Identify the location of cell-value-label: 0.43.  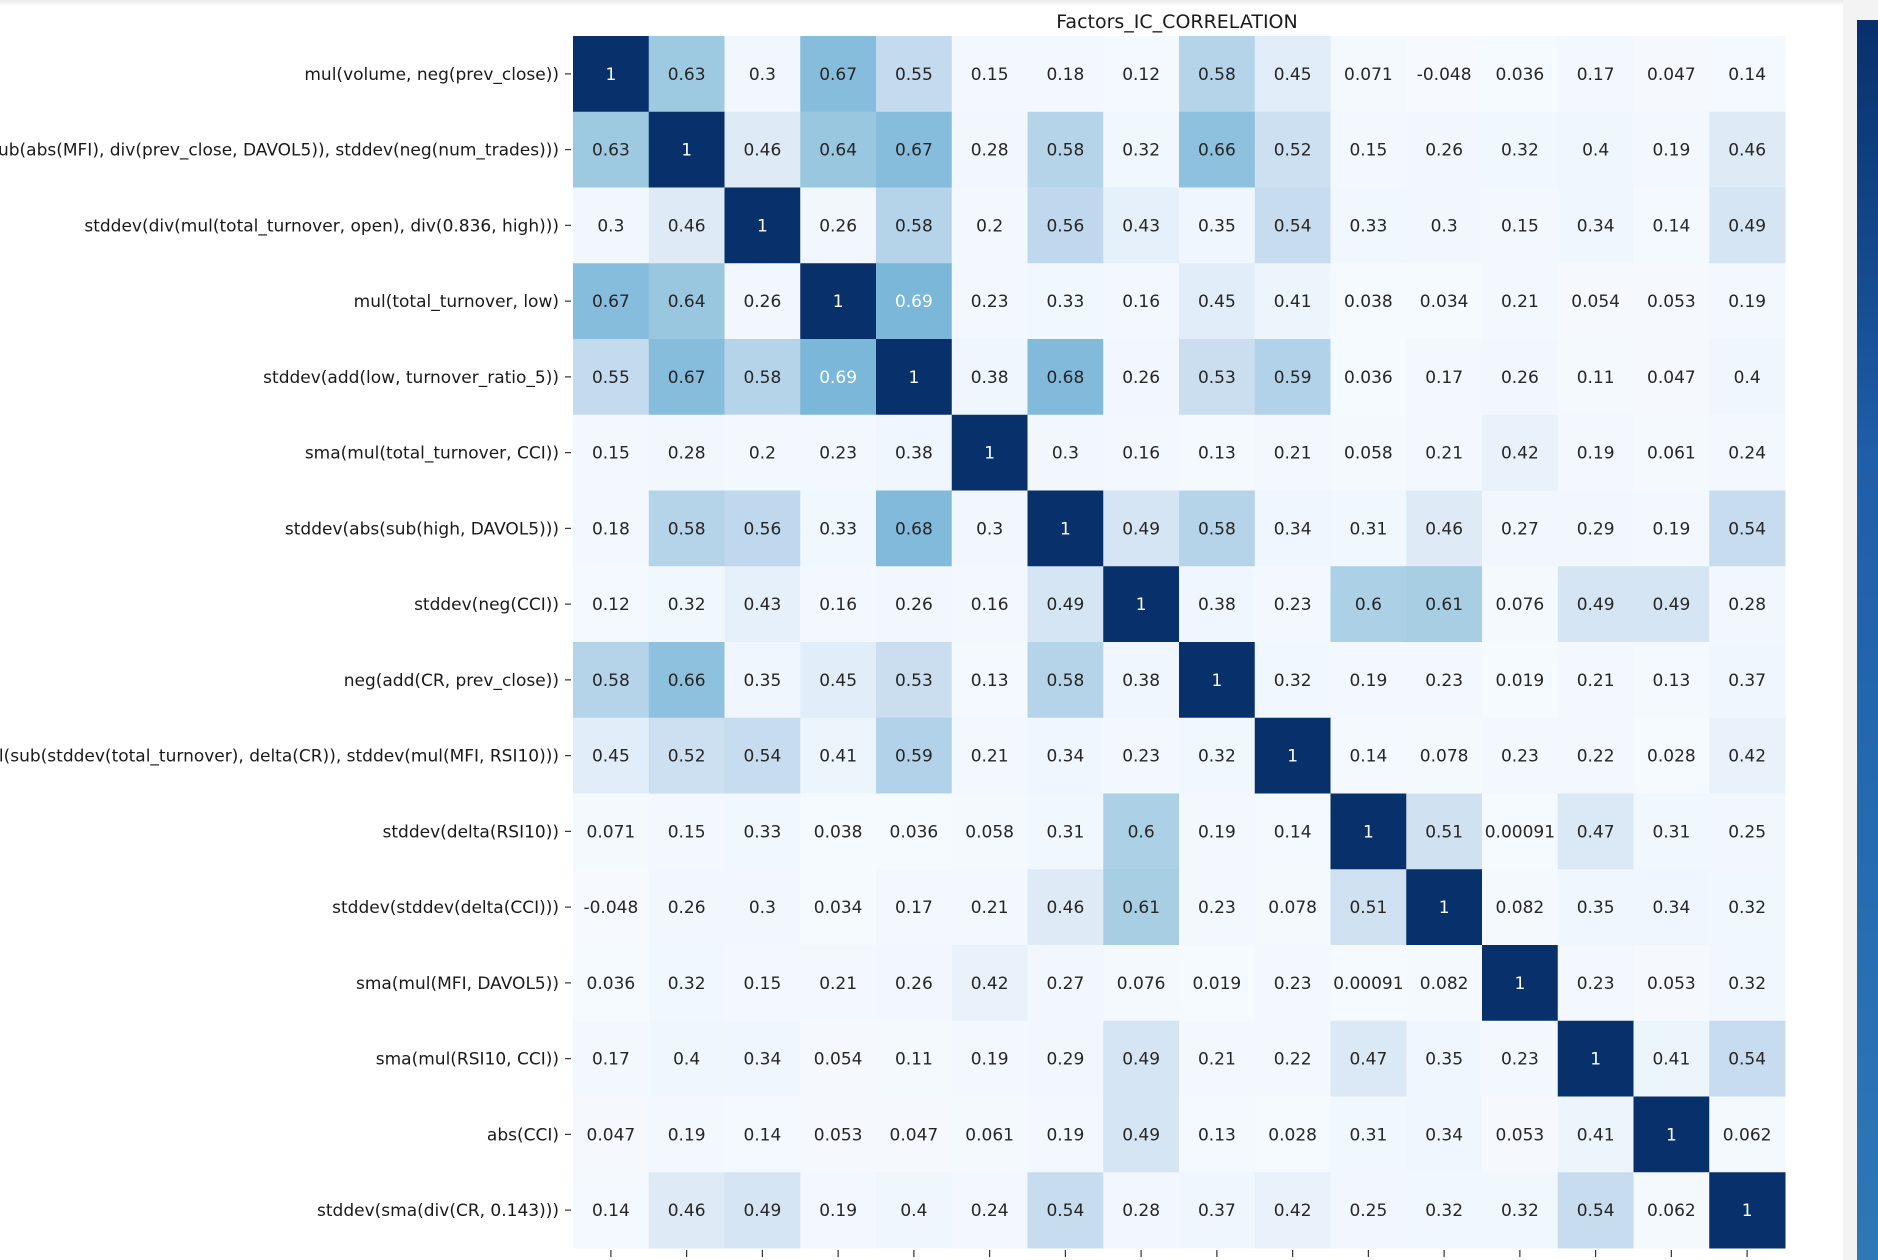
(762, 605).